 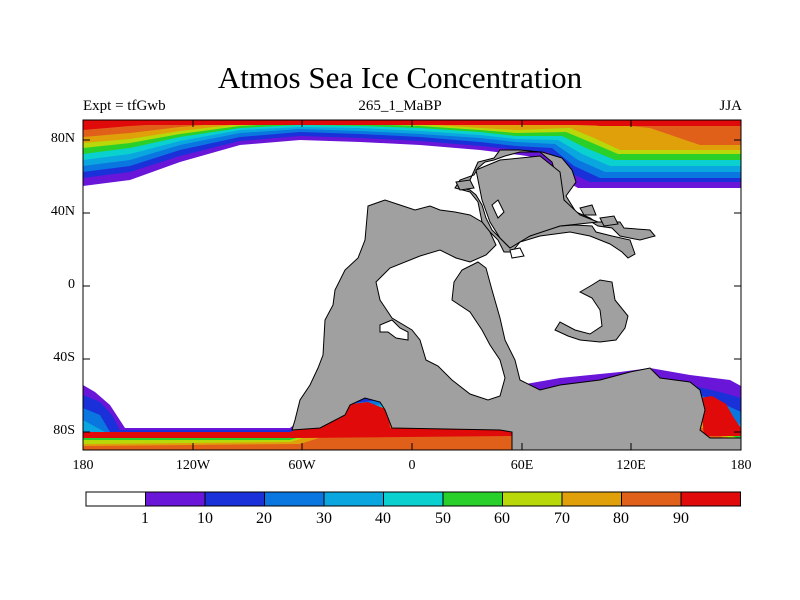 What do you see at coordinates (64, 430) in the screenshot?
I see `y-tick-label-80s: 80S` at bounding box center [64, 430].